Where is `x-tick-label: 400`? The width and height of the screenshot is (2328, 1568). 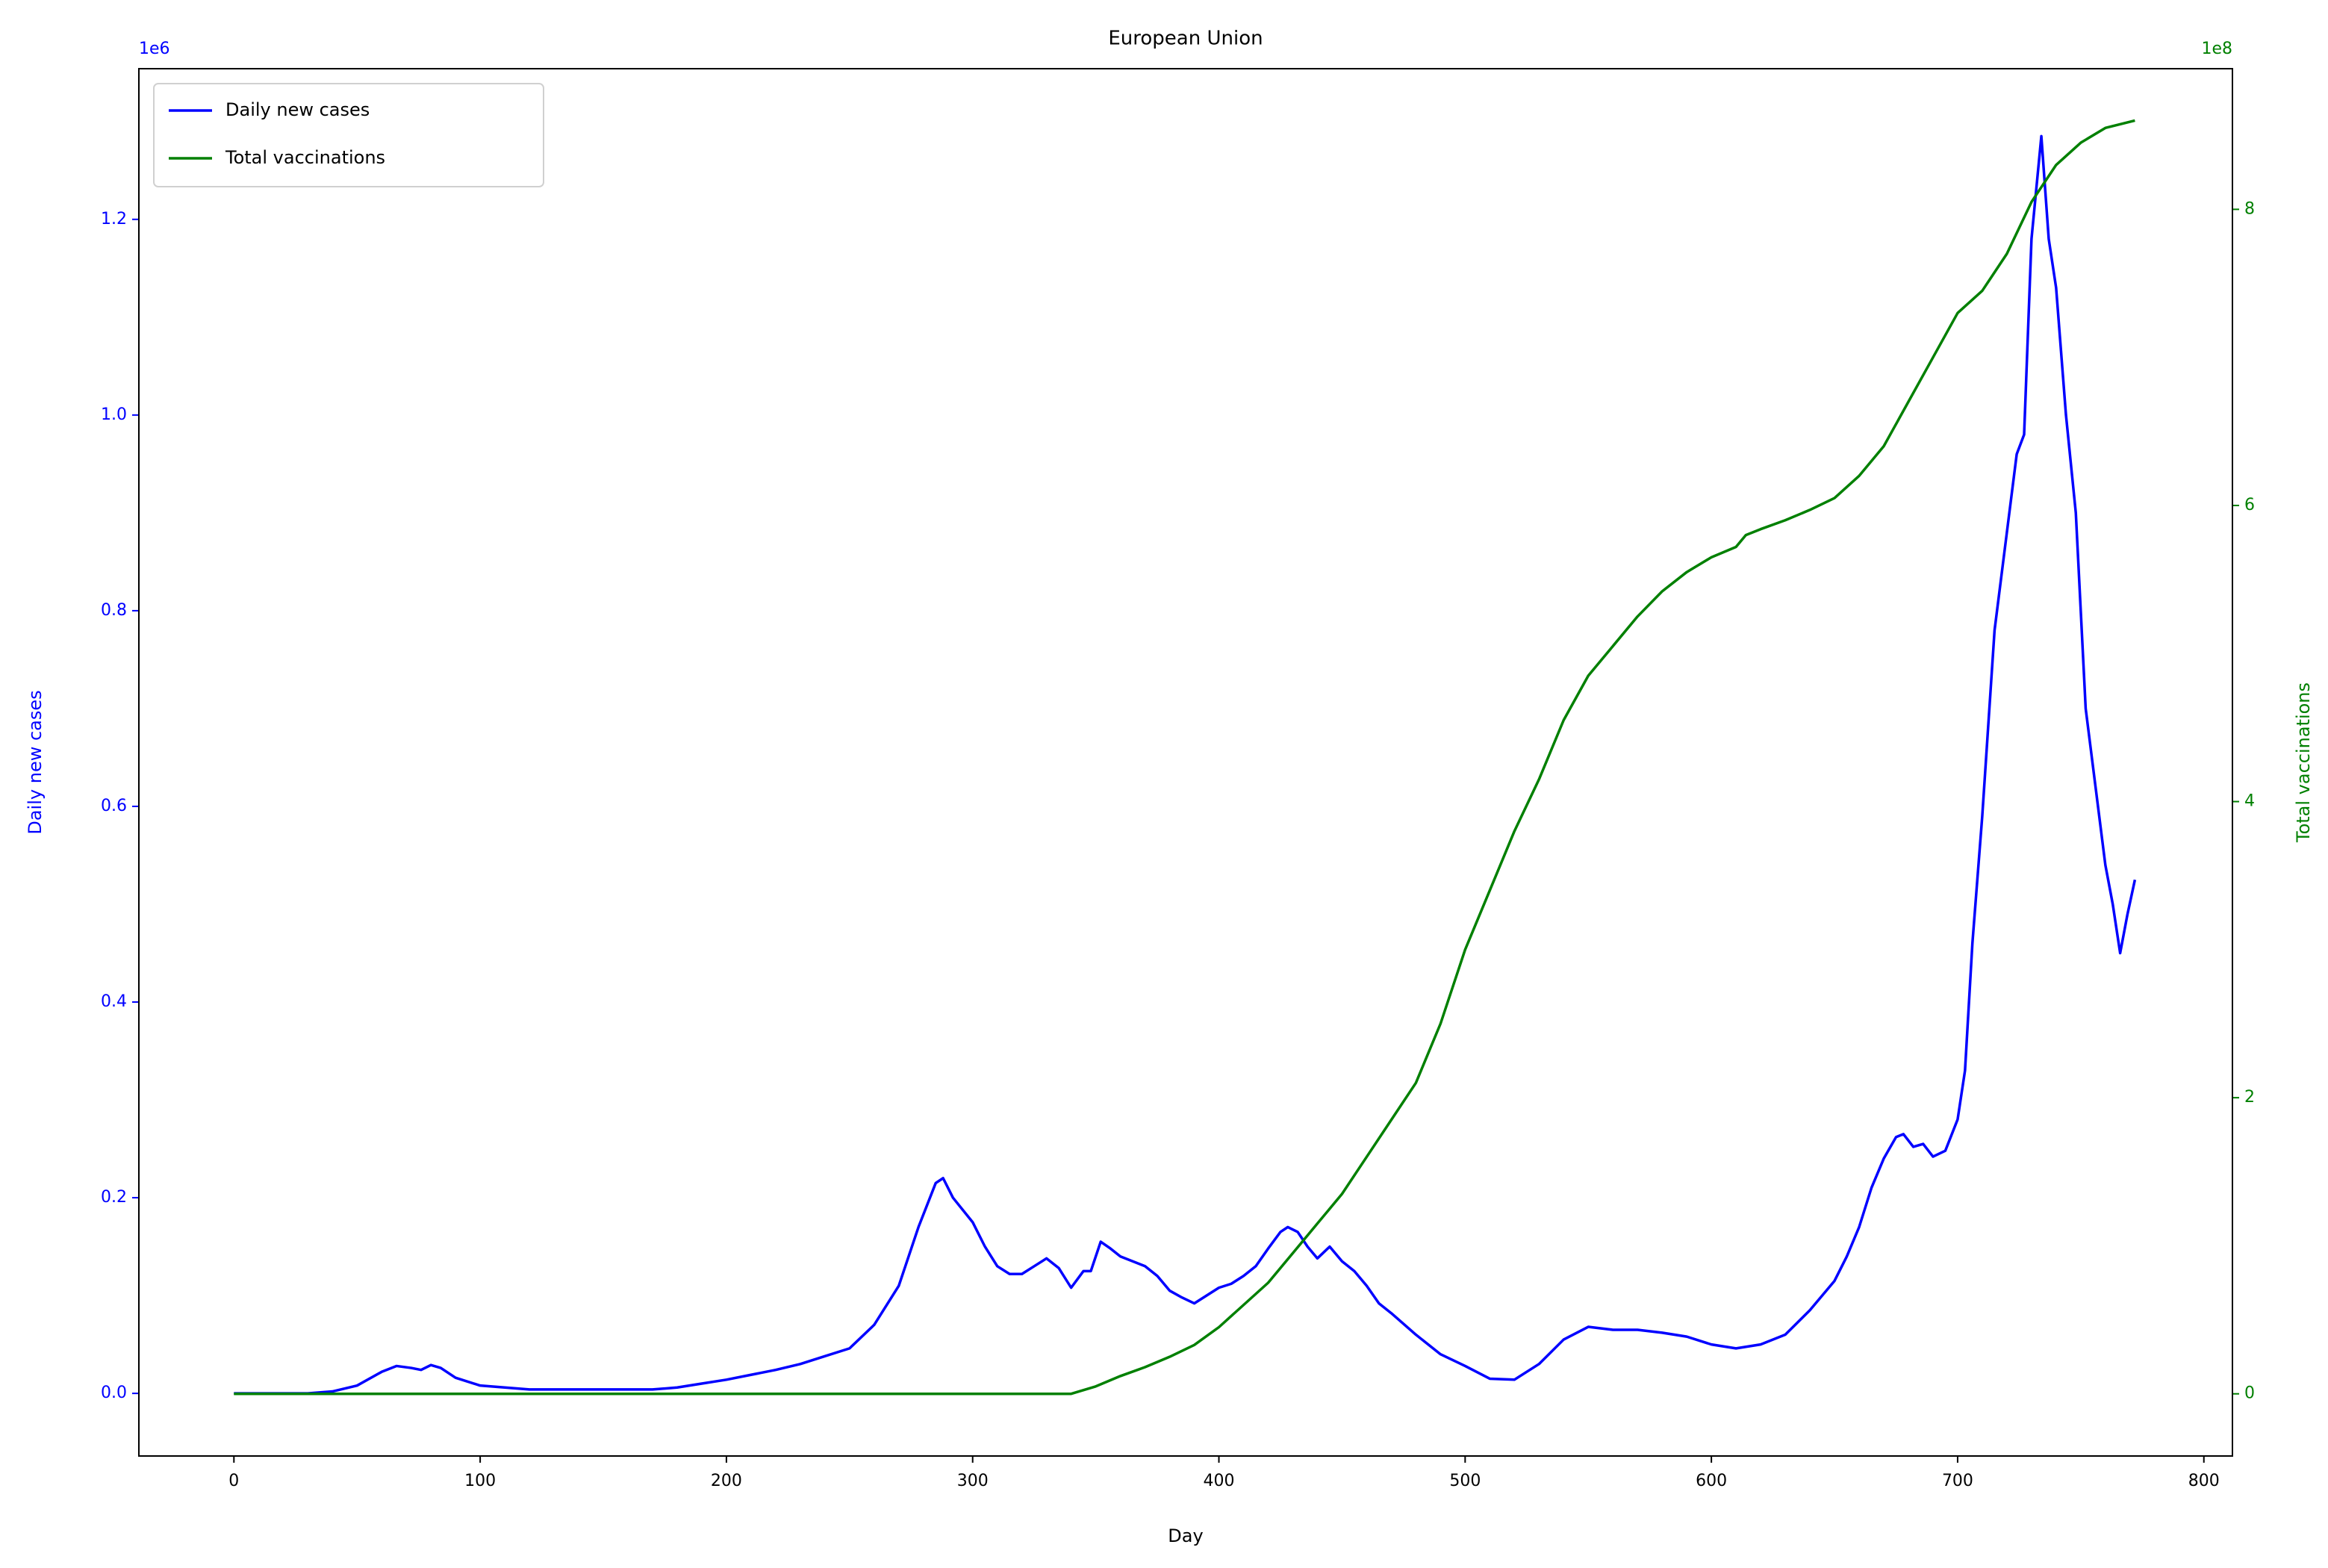
x-tick-label: 400 is located at coordinates (1219, 1481).